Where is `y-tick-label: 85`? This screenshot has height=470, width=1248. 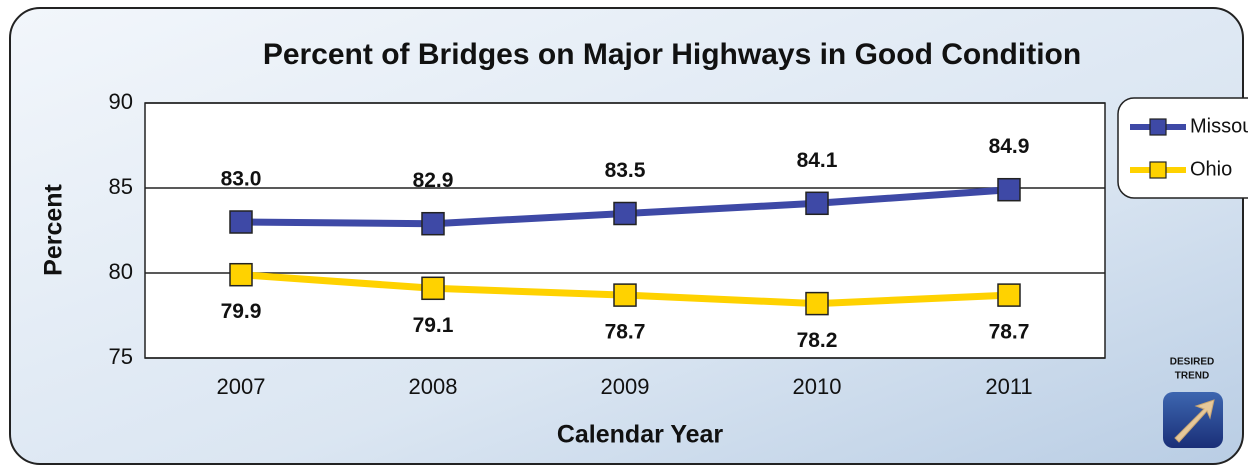
y-tick-label: 85 is located at coordinates (121, 186).